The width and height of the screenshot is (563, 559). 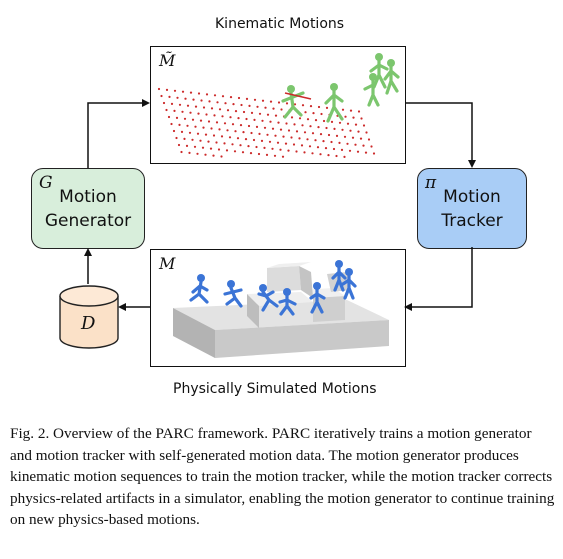 What do you see at coordinates (88, 220) in the screenshot?
I see `generator-label-line2: Generator` at bounding box center [88, 220].